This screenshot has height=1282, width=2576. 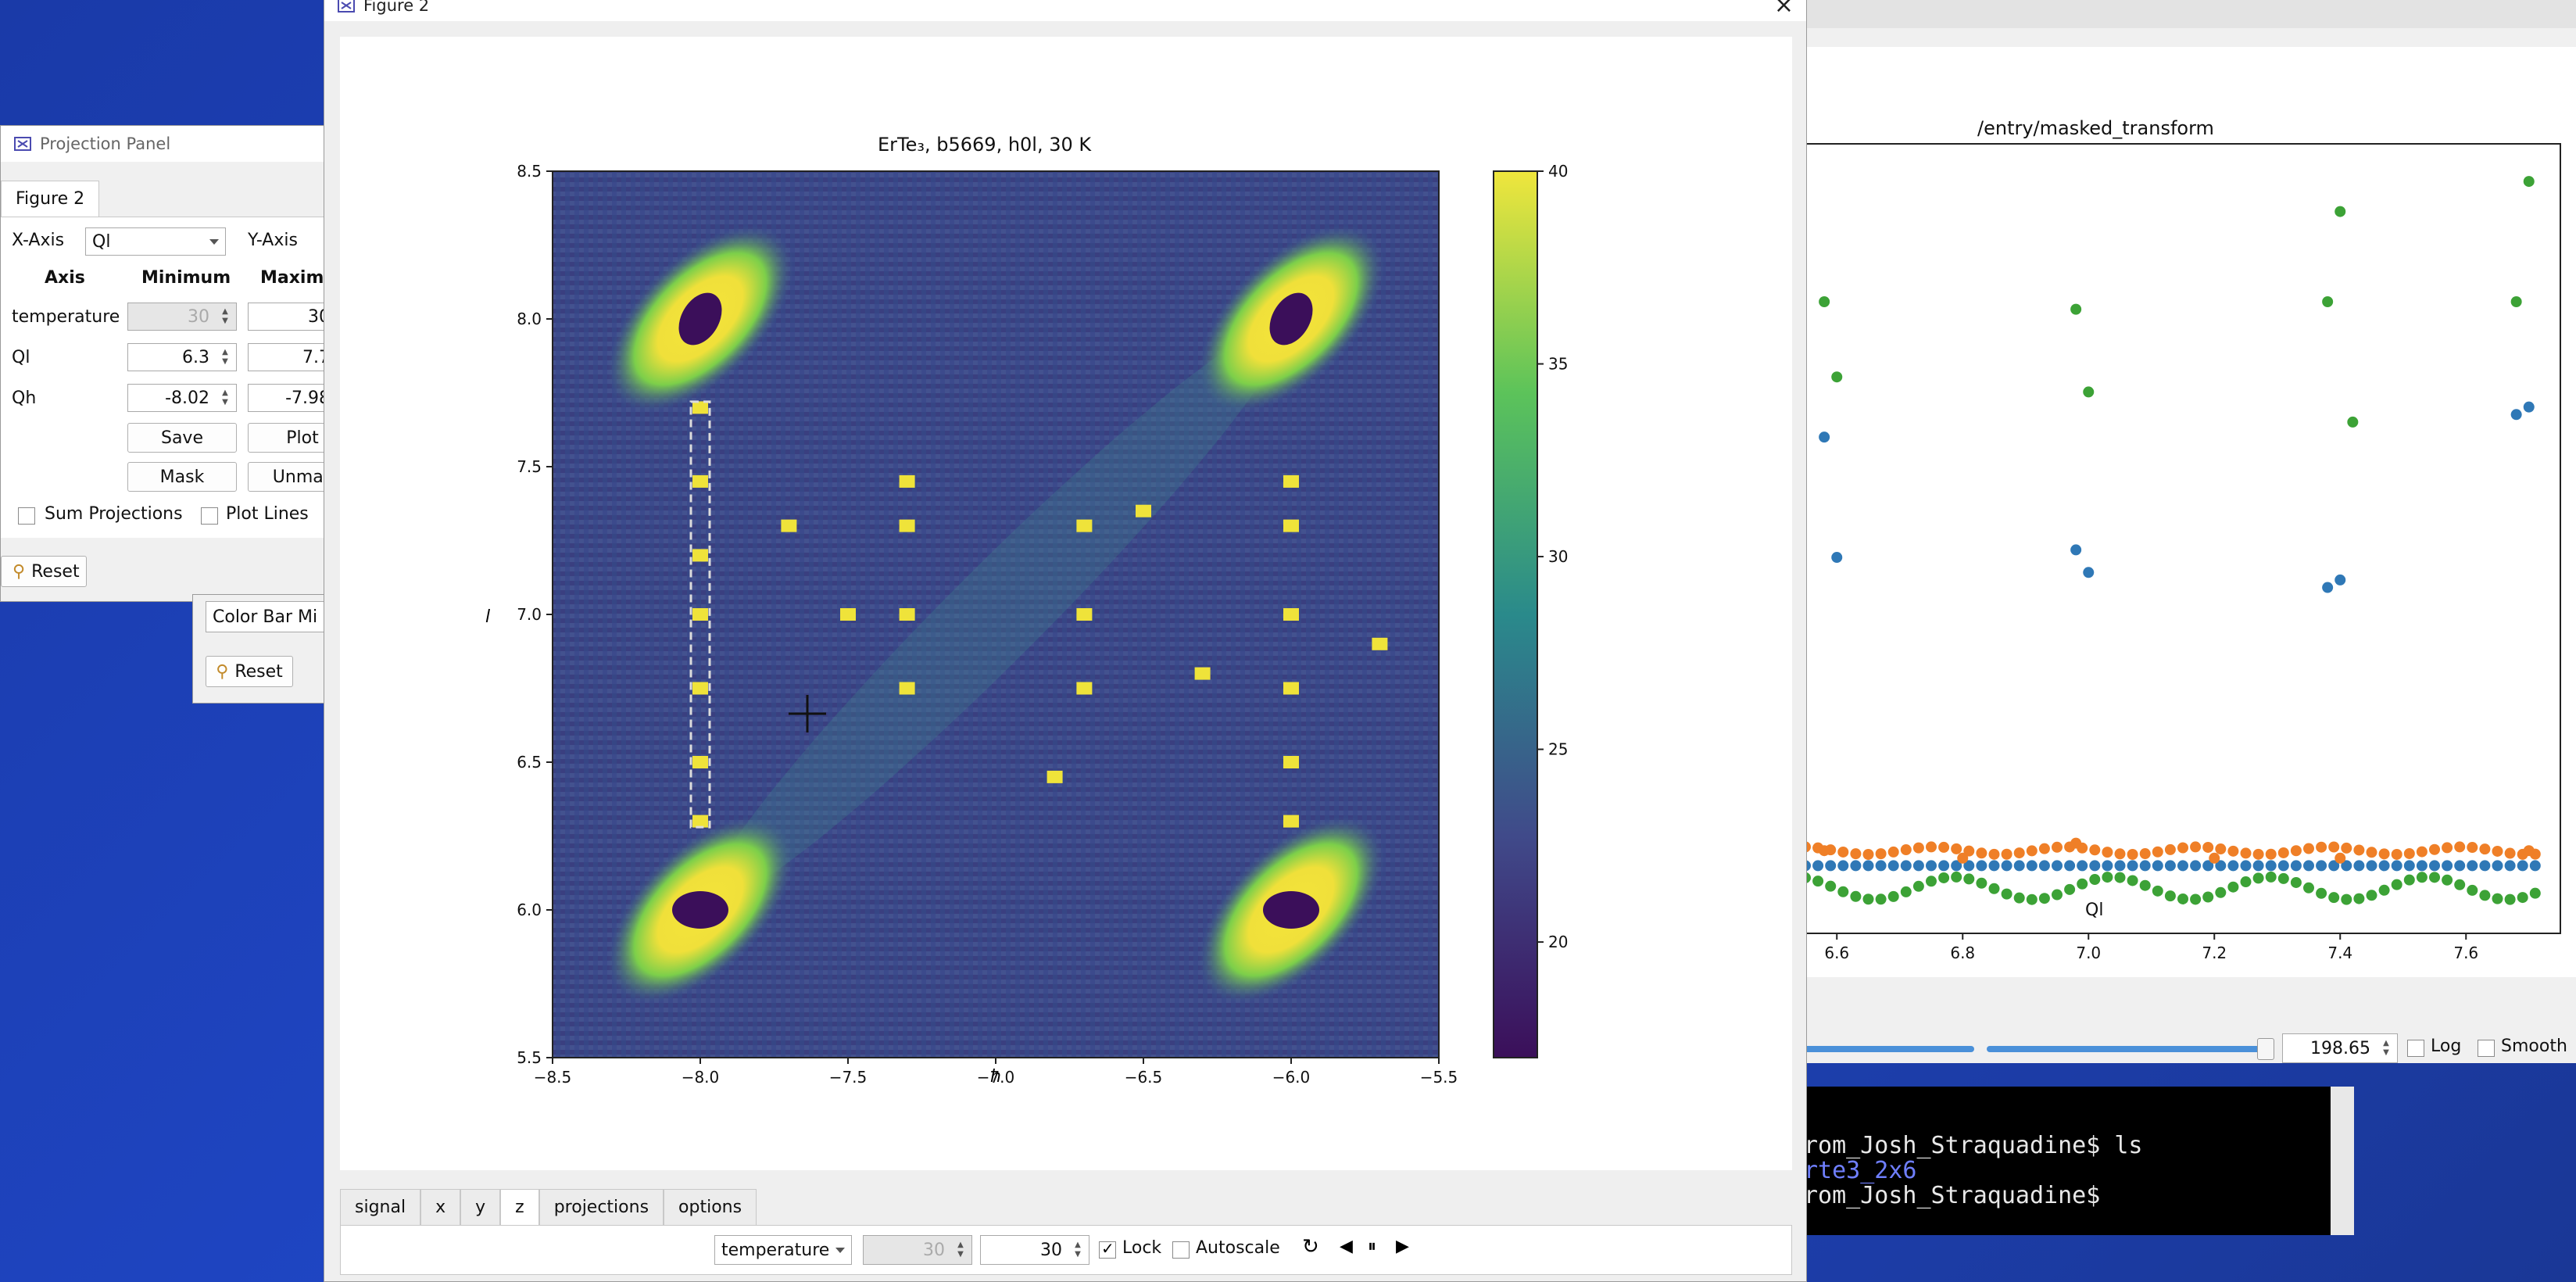 What do you see at coordinates (2342, 1161) in the screenshot?
I see `terminal-scrollbar` at bounding box center [2342, 1161].